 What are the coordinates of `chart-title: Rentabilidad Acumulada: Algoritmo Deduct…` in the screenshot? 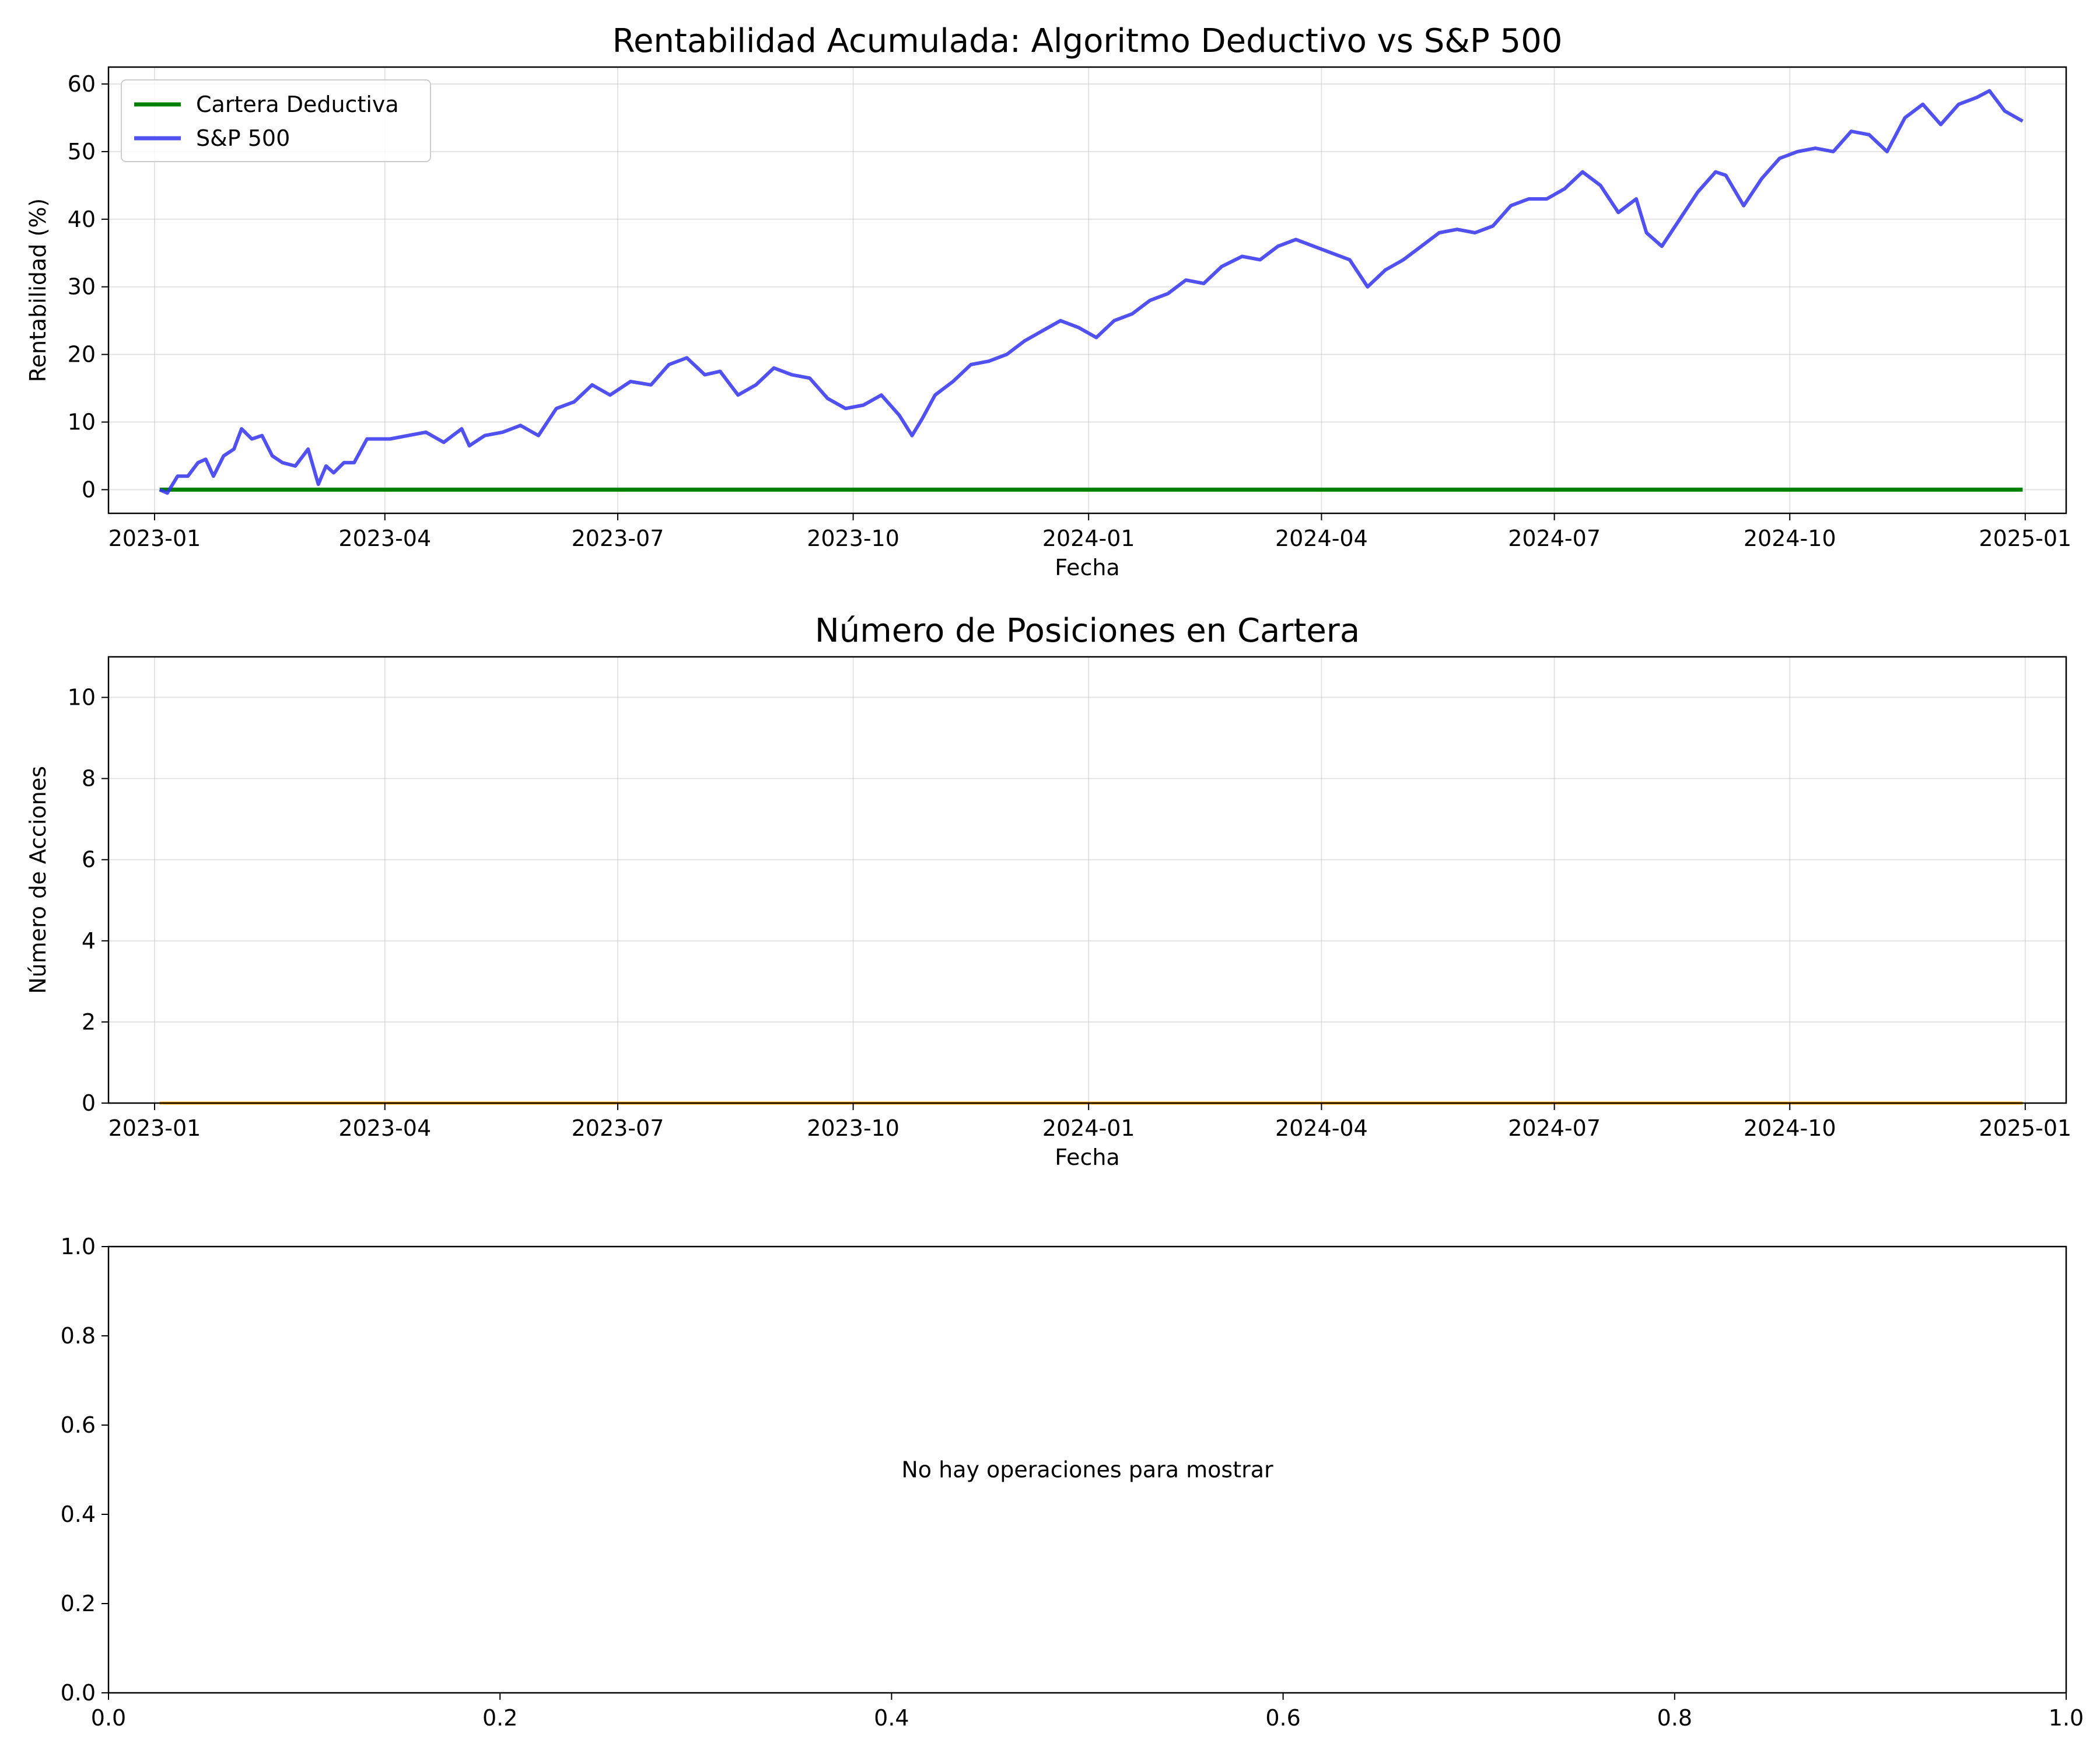 It's located at (1087, 41).